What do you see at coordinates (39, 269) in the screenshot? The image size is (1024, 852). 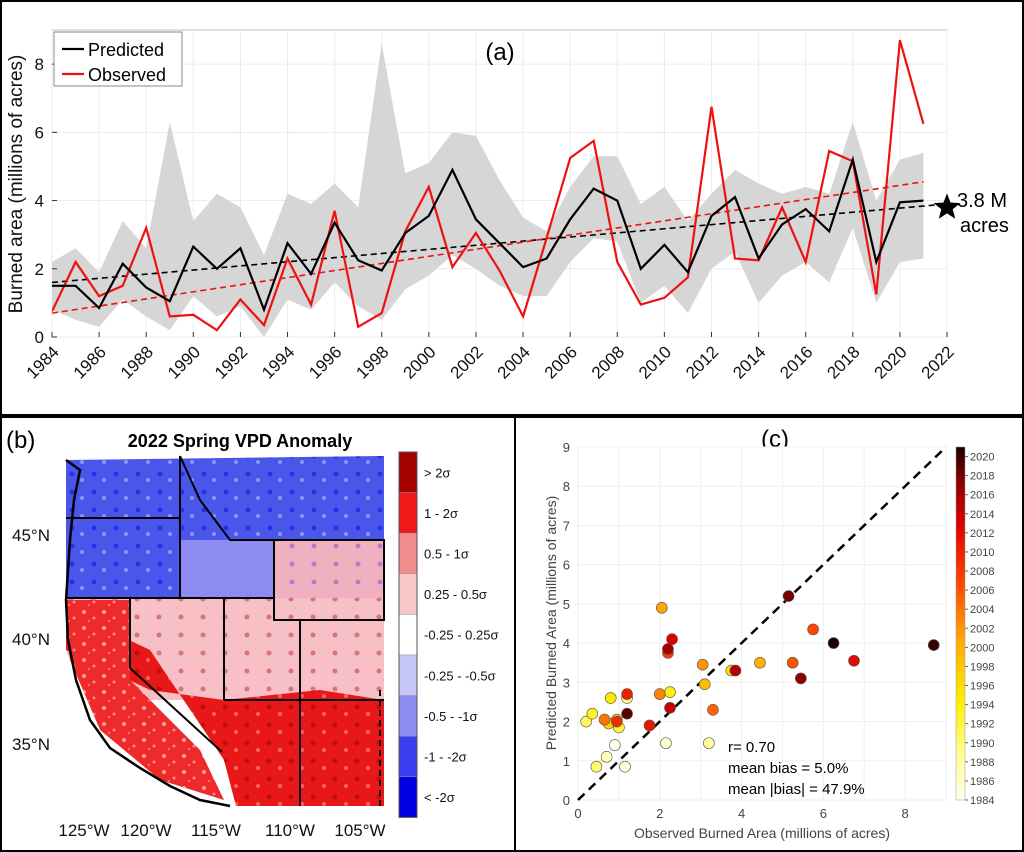 I see `panel-a-y-tick-label: 2` at bounding box center [39, 269].